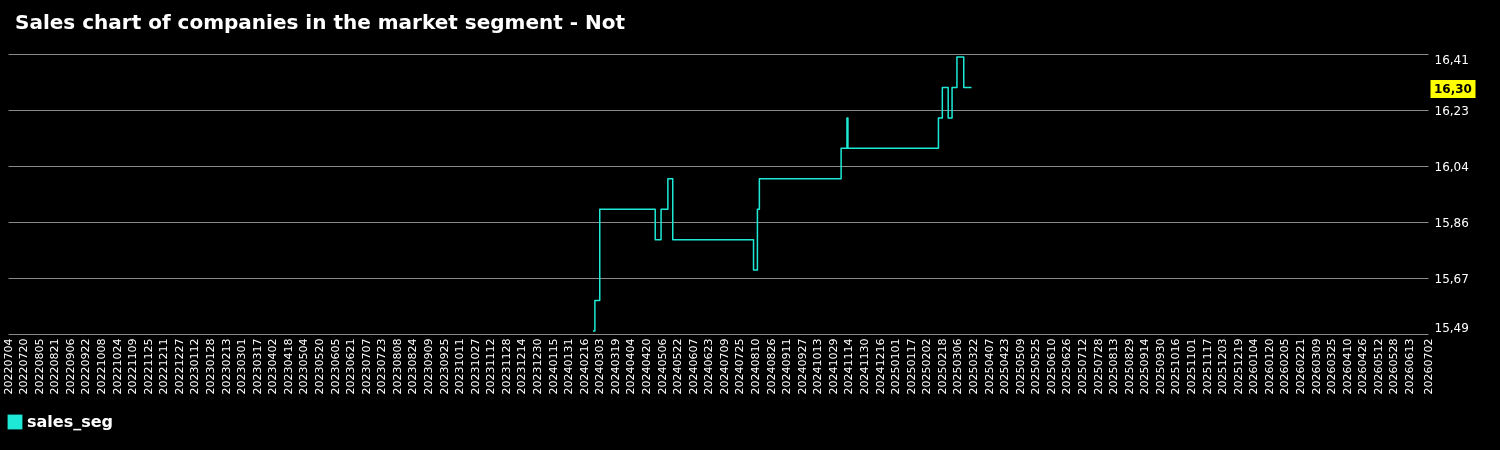 Image resolution: width=1500 pixels, height=450 pixels. Describe the element at coordinates (164, 366) in the screenshot. I see `x-tick-label: 20221211` at that location.